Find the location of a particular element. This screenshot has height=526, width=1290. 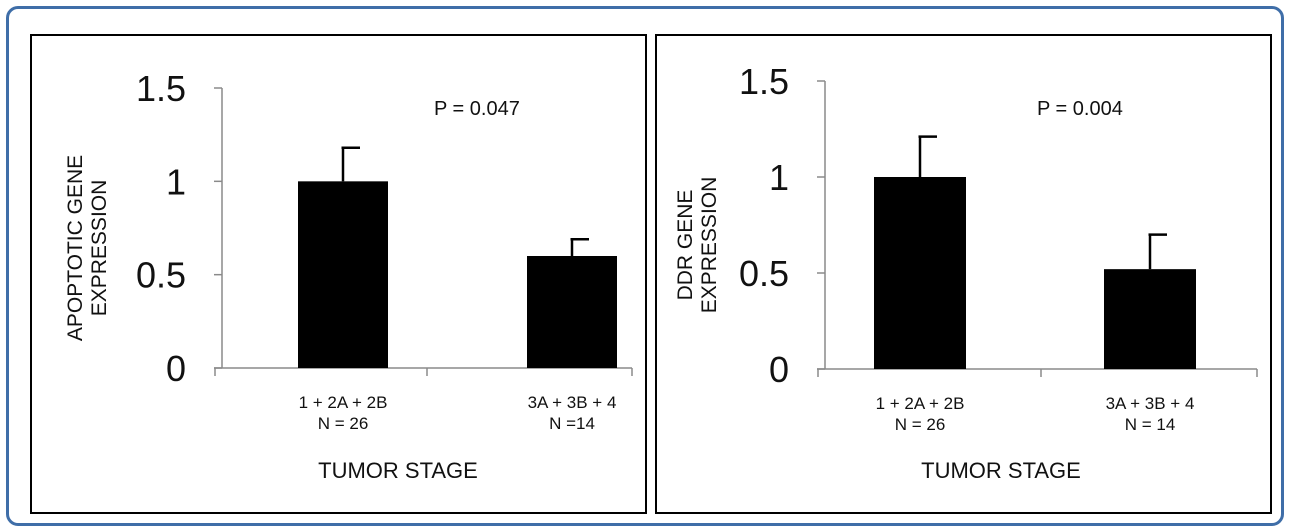

x-tick-label-n: N = 14 is located at coordinates (1150, 424).